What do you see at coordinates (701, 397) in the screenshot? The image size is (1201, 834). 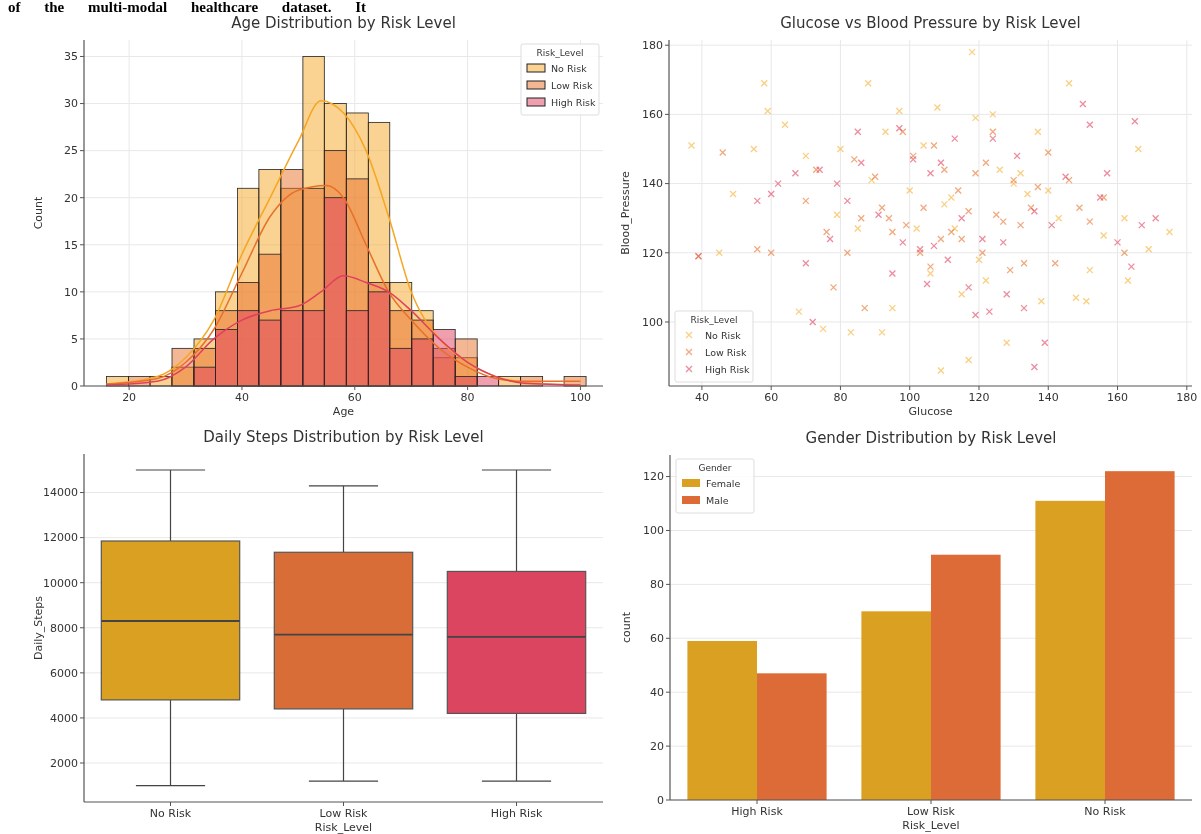 I see `x-tick-label: 40` at bounding box center [701, 397].